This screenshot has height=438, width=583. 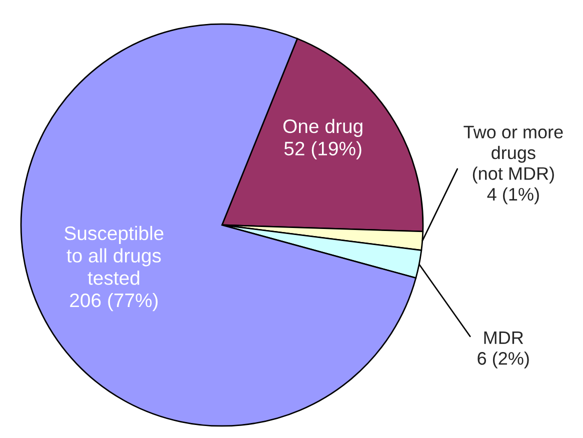 What do you see at coordinates (114, 255) in the screenshot?
I see `slice-label: Susceptible to all drugs tested` at bounding box center [114, 255].